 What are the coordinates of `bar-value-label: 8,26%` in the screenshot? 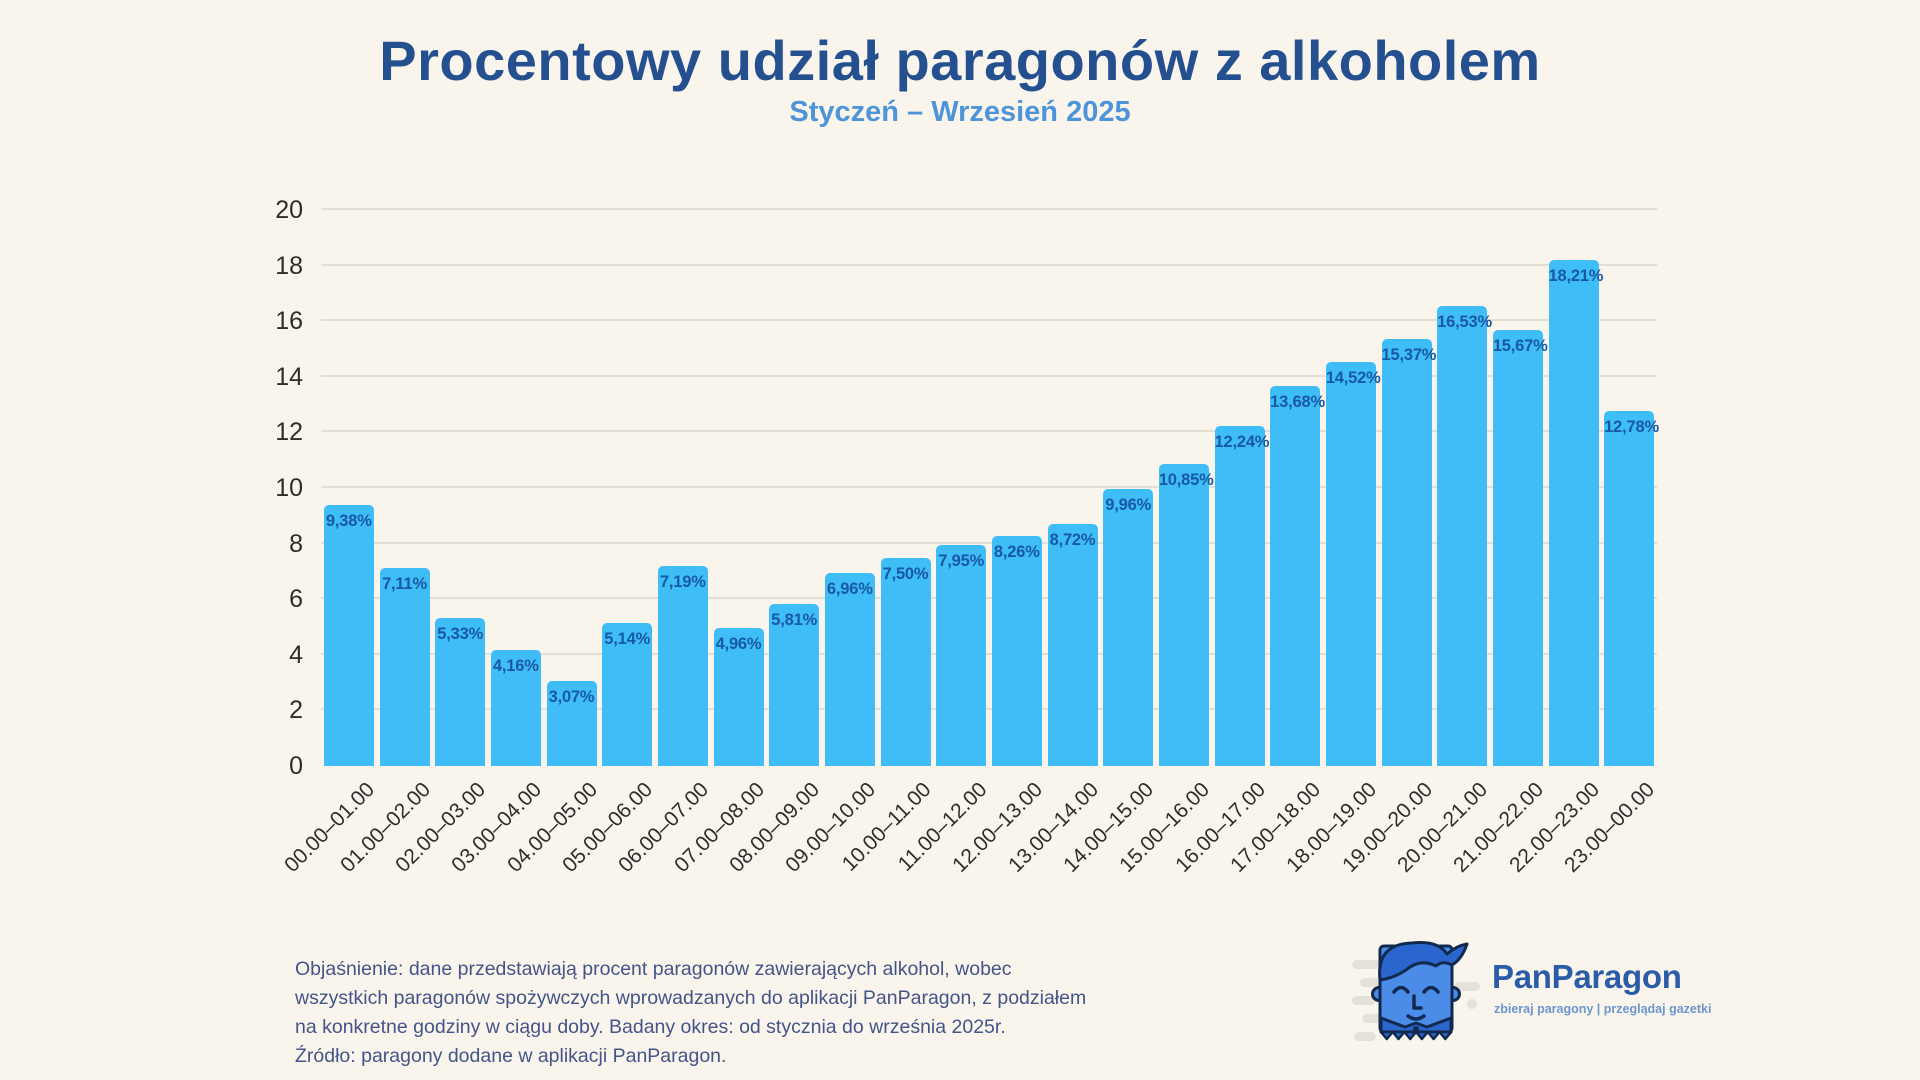 It's located at (1016, 552).